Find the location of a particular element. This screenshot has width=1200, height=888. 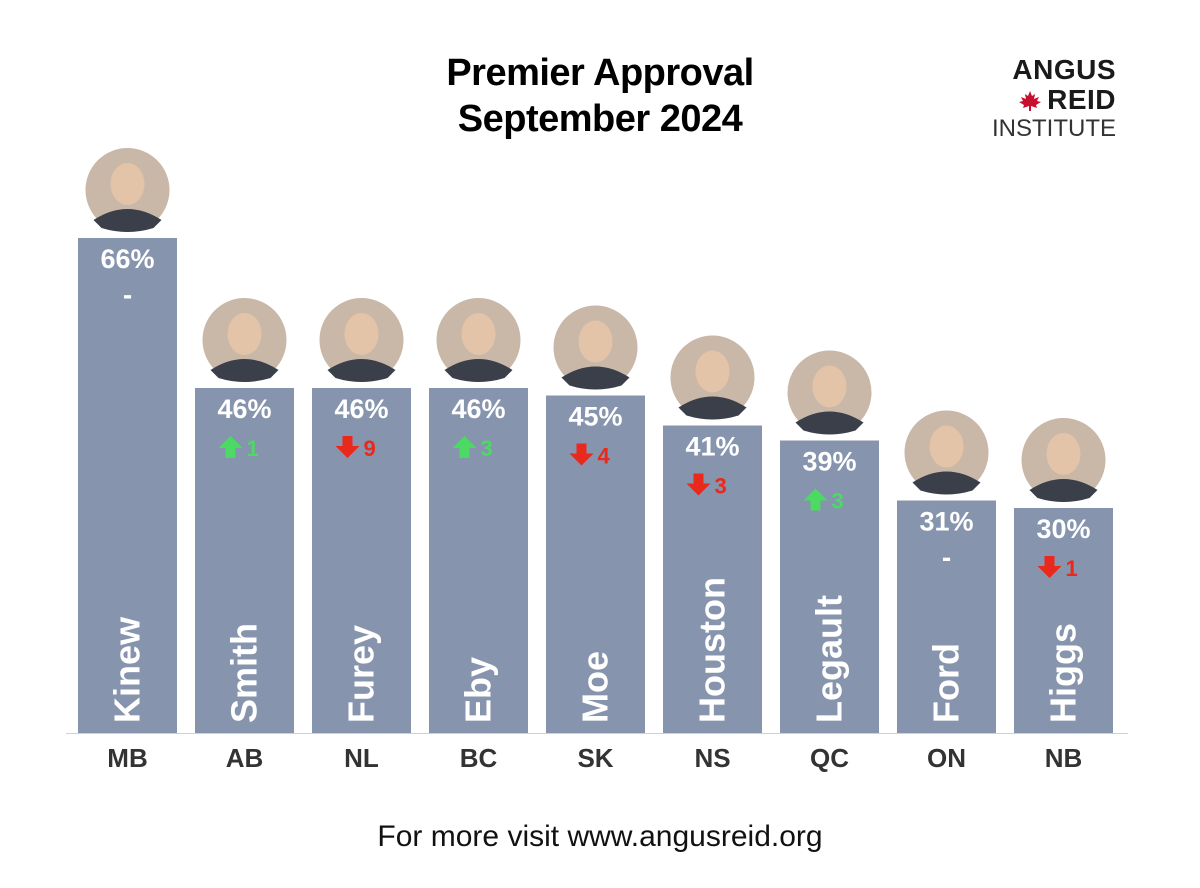

avatar-shoulders-moe is located at coordinates (595, 378).